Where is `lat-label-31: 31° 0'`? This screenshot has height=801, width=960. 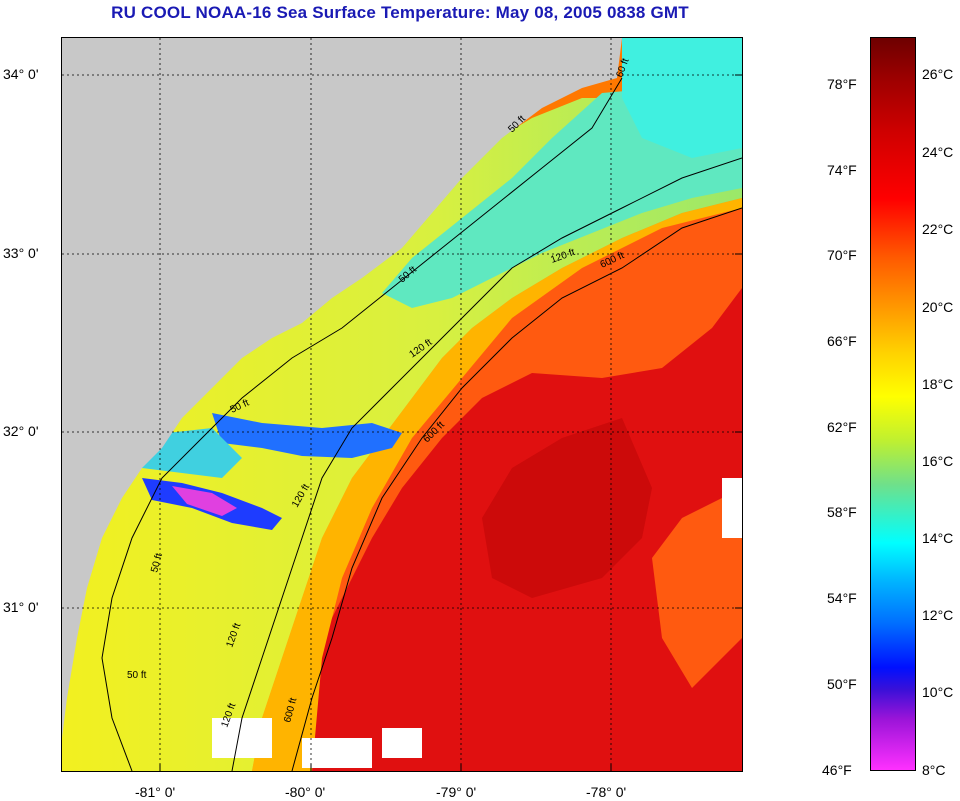
lat-label-31: 31° 0' is located at coordinates (21, 607).